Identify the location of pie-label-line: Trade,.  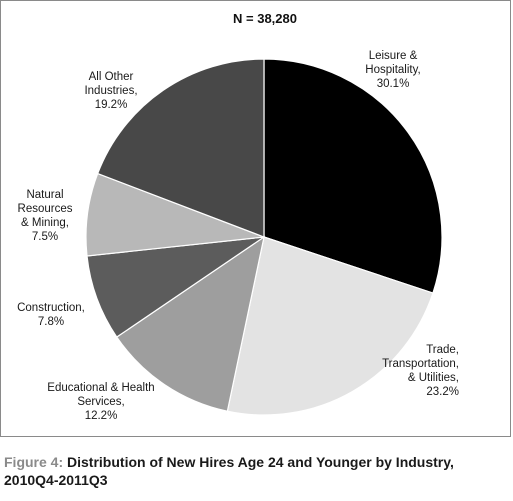
(442, 350).